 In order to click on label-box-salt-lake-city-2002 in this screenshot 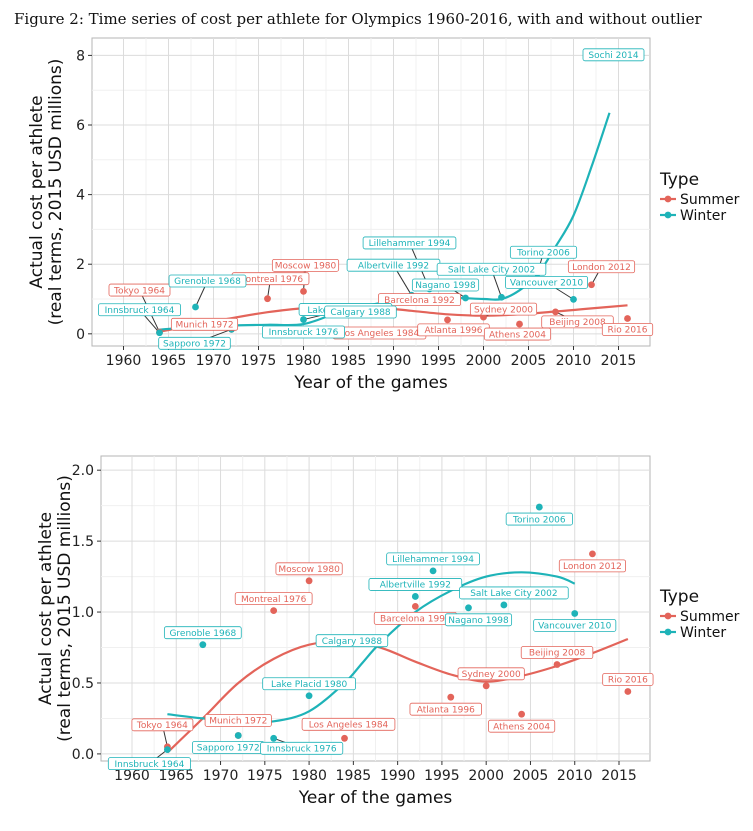, I will do `click(514, 593)`.